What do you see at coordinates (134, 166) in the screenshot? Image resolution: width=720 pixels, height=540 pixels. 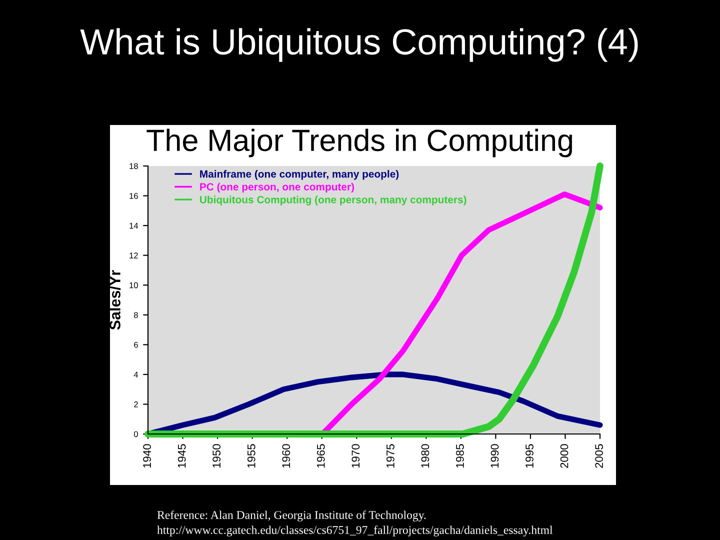 I see `y-tick-label: 18` at bounding box center [134, 166].